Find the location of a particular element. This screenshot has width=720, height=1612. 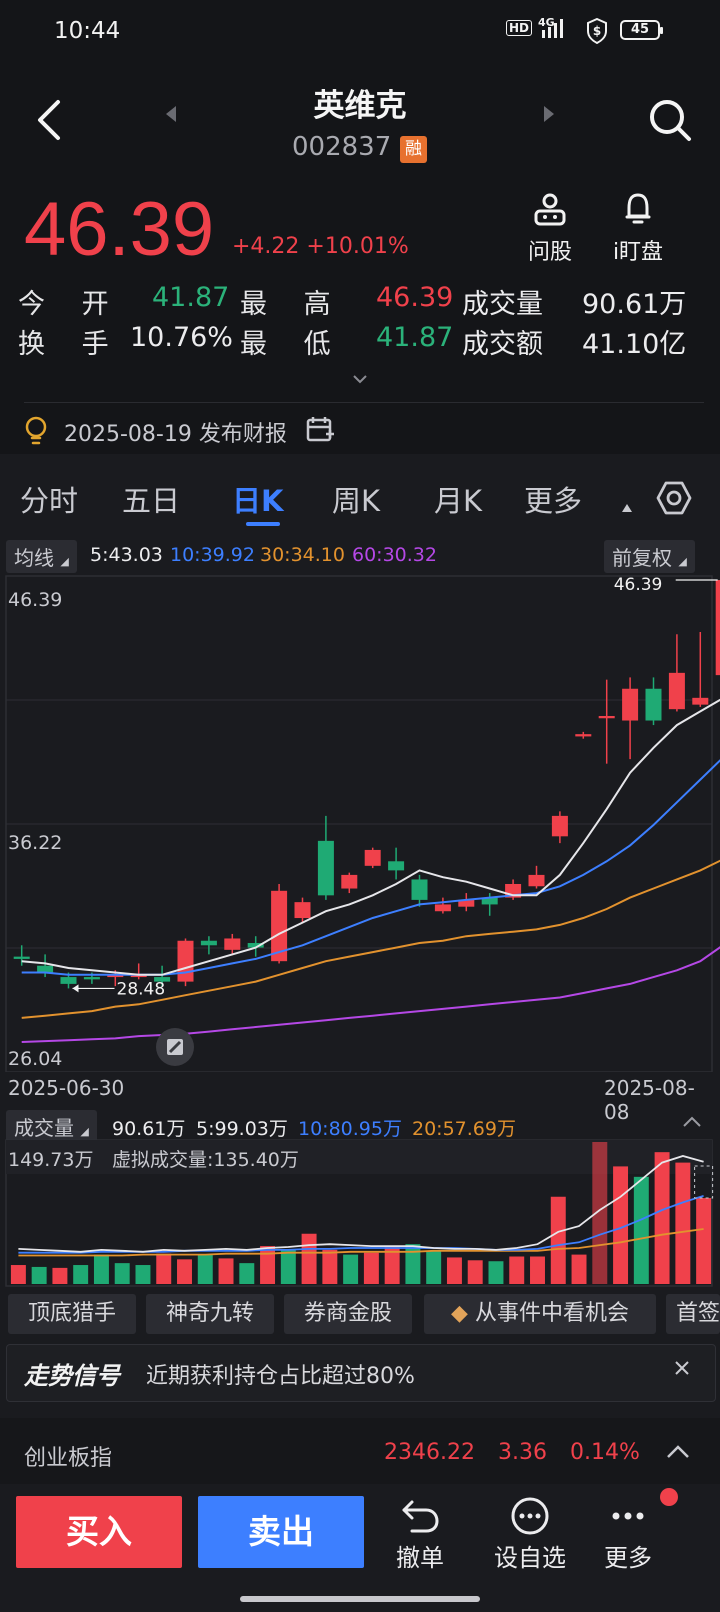

low-callout-label: 28.48 is located at coordinates (141, 989).